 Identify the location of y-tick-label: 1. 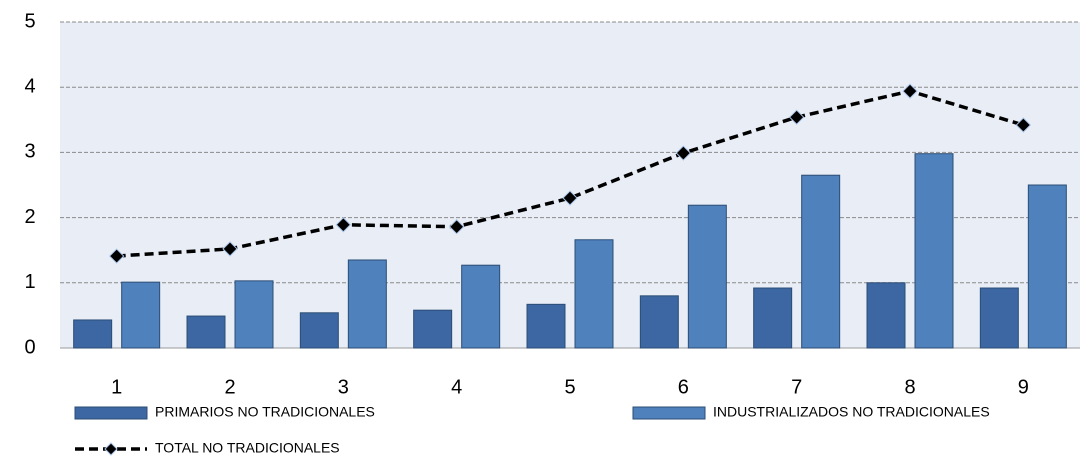
(29, 282).